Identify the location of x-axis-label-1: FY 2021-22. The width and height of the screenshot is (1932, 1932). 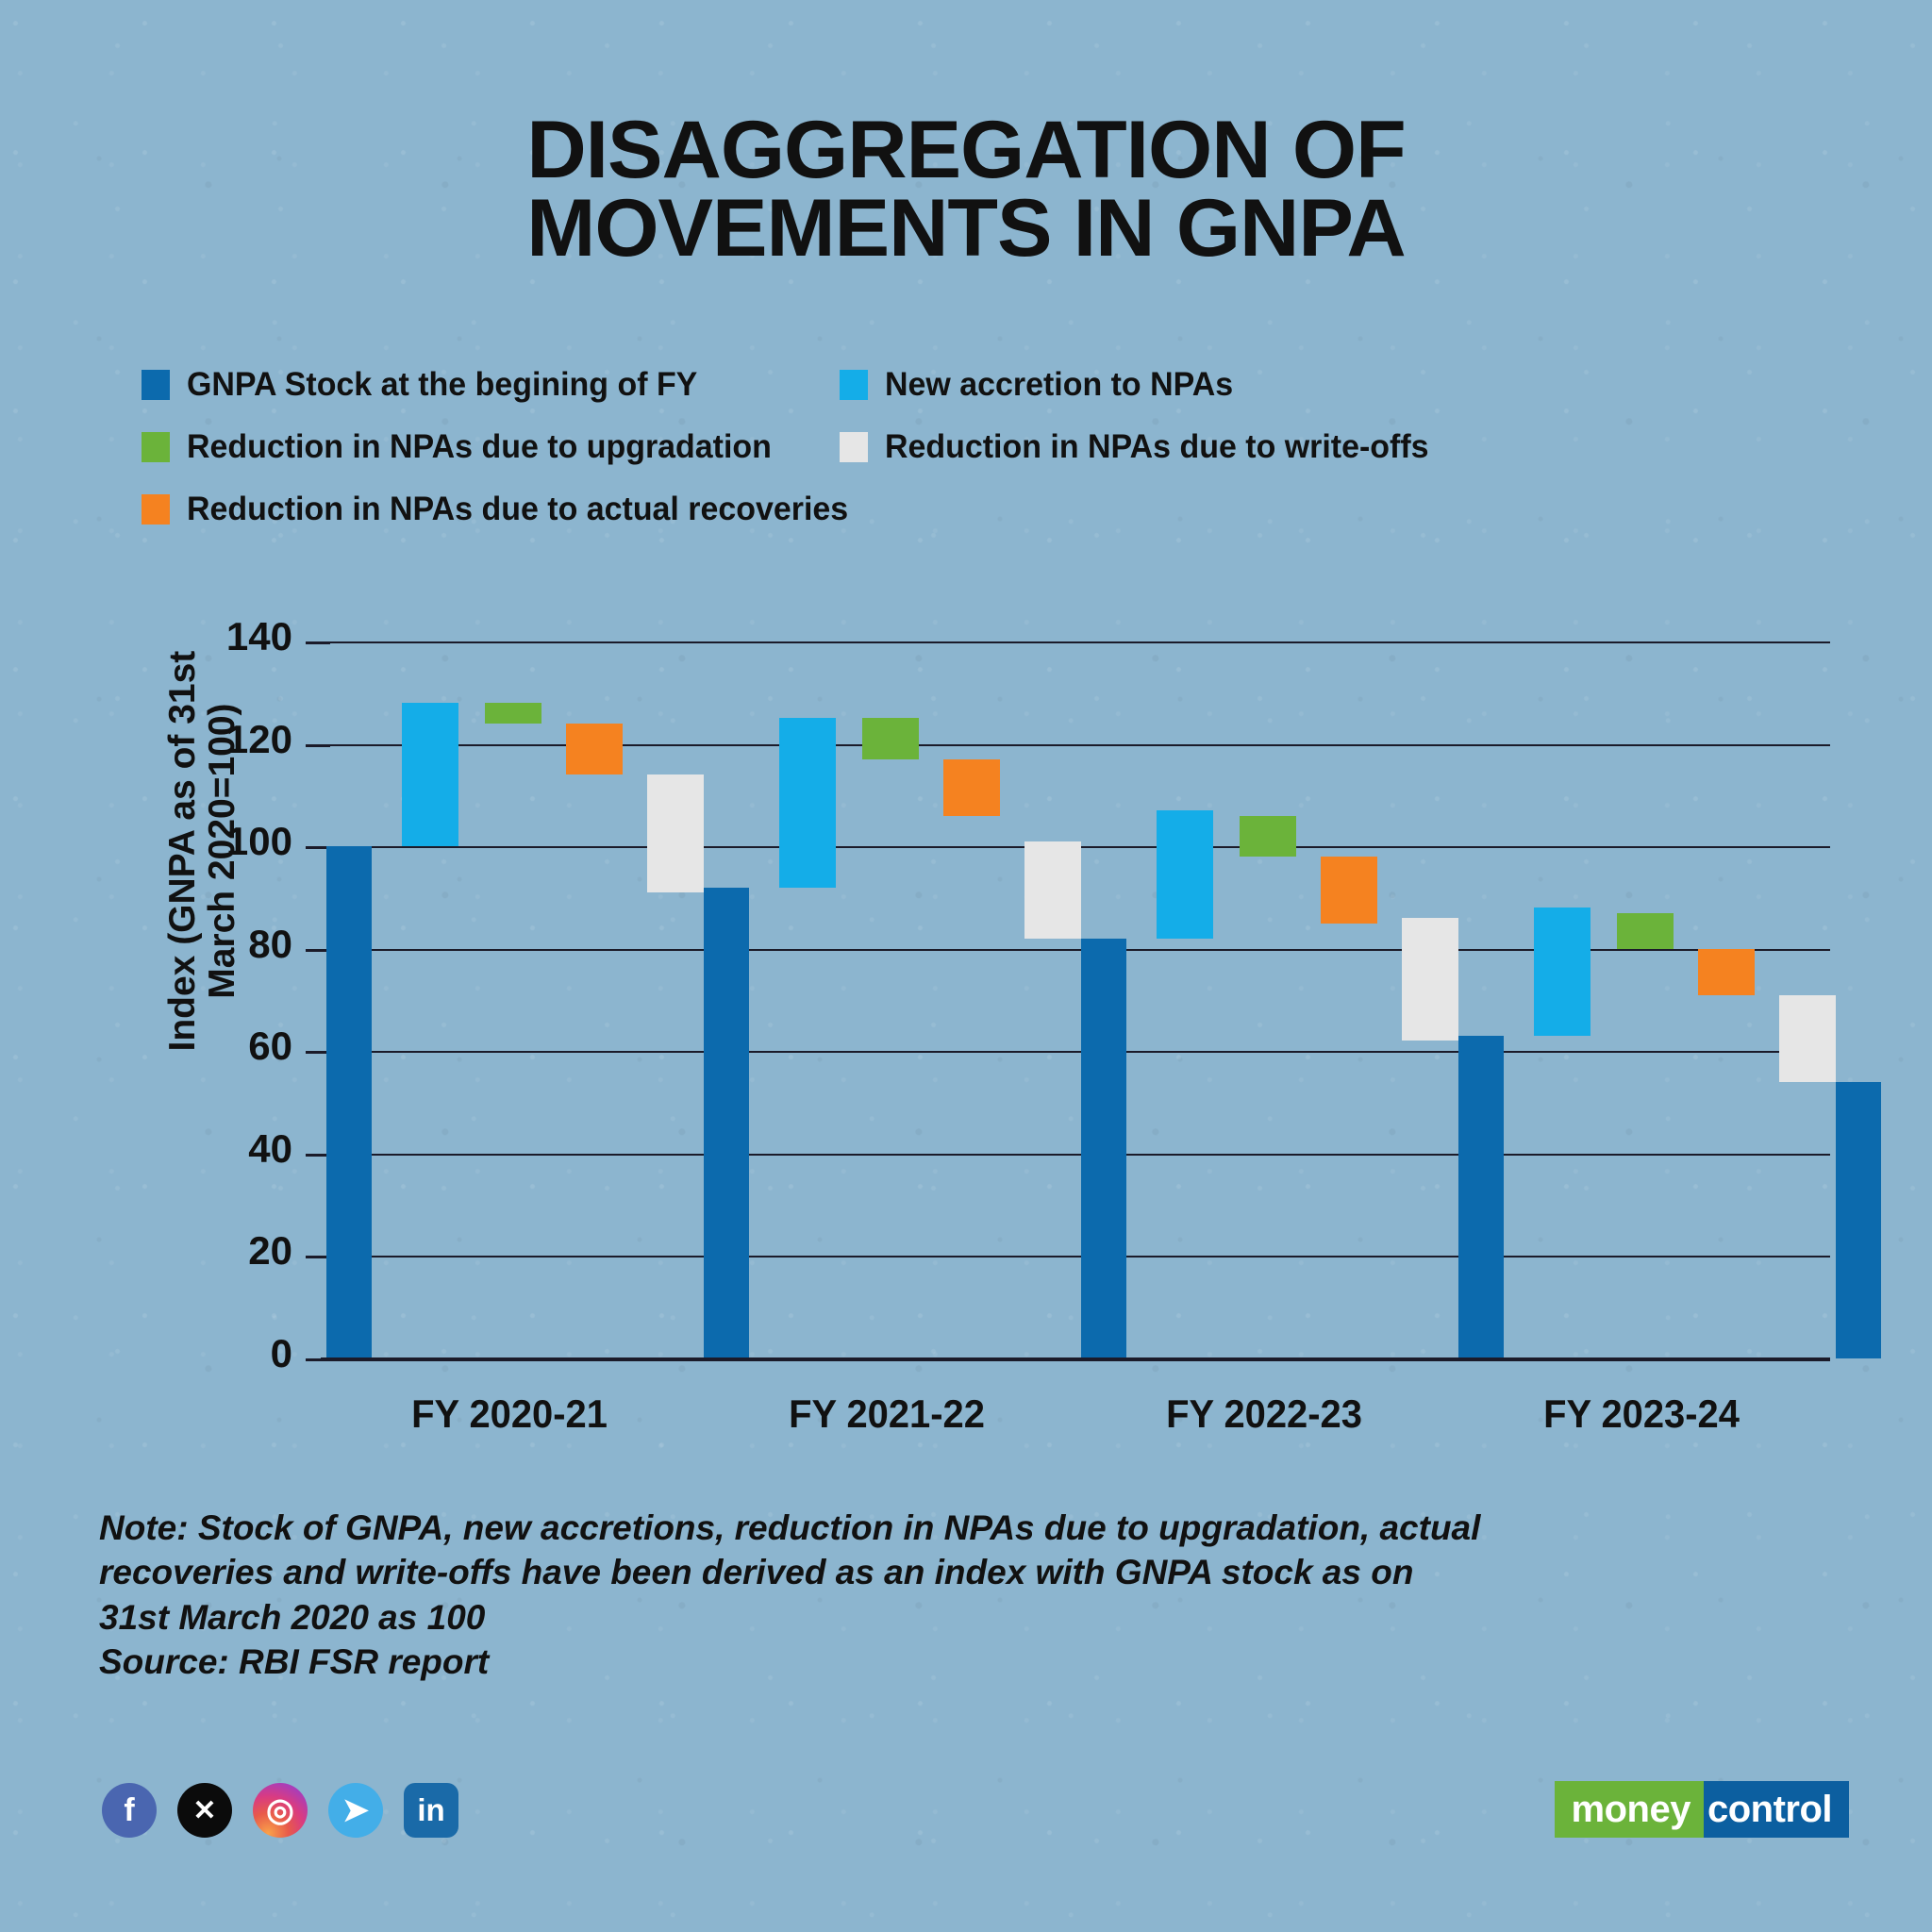
(887, 1413).